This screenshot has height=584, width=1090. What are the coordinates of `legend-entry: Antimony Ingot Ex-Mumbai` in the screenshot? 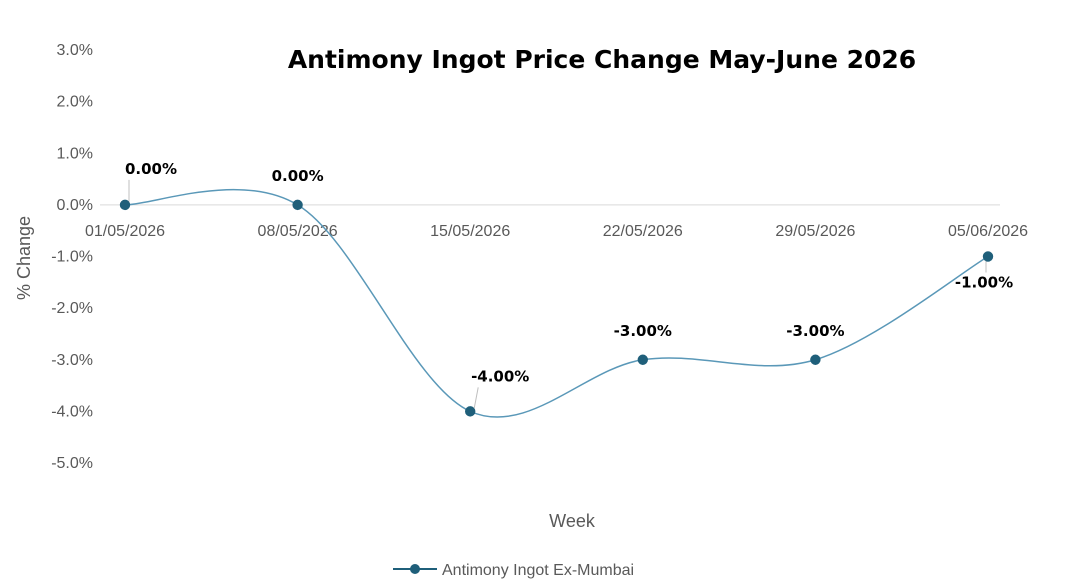 It's located at (538, 570).